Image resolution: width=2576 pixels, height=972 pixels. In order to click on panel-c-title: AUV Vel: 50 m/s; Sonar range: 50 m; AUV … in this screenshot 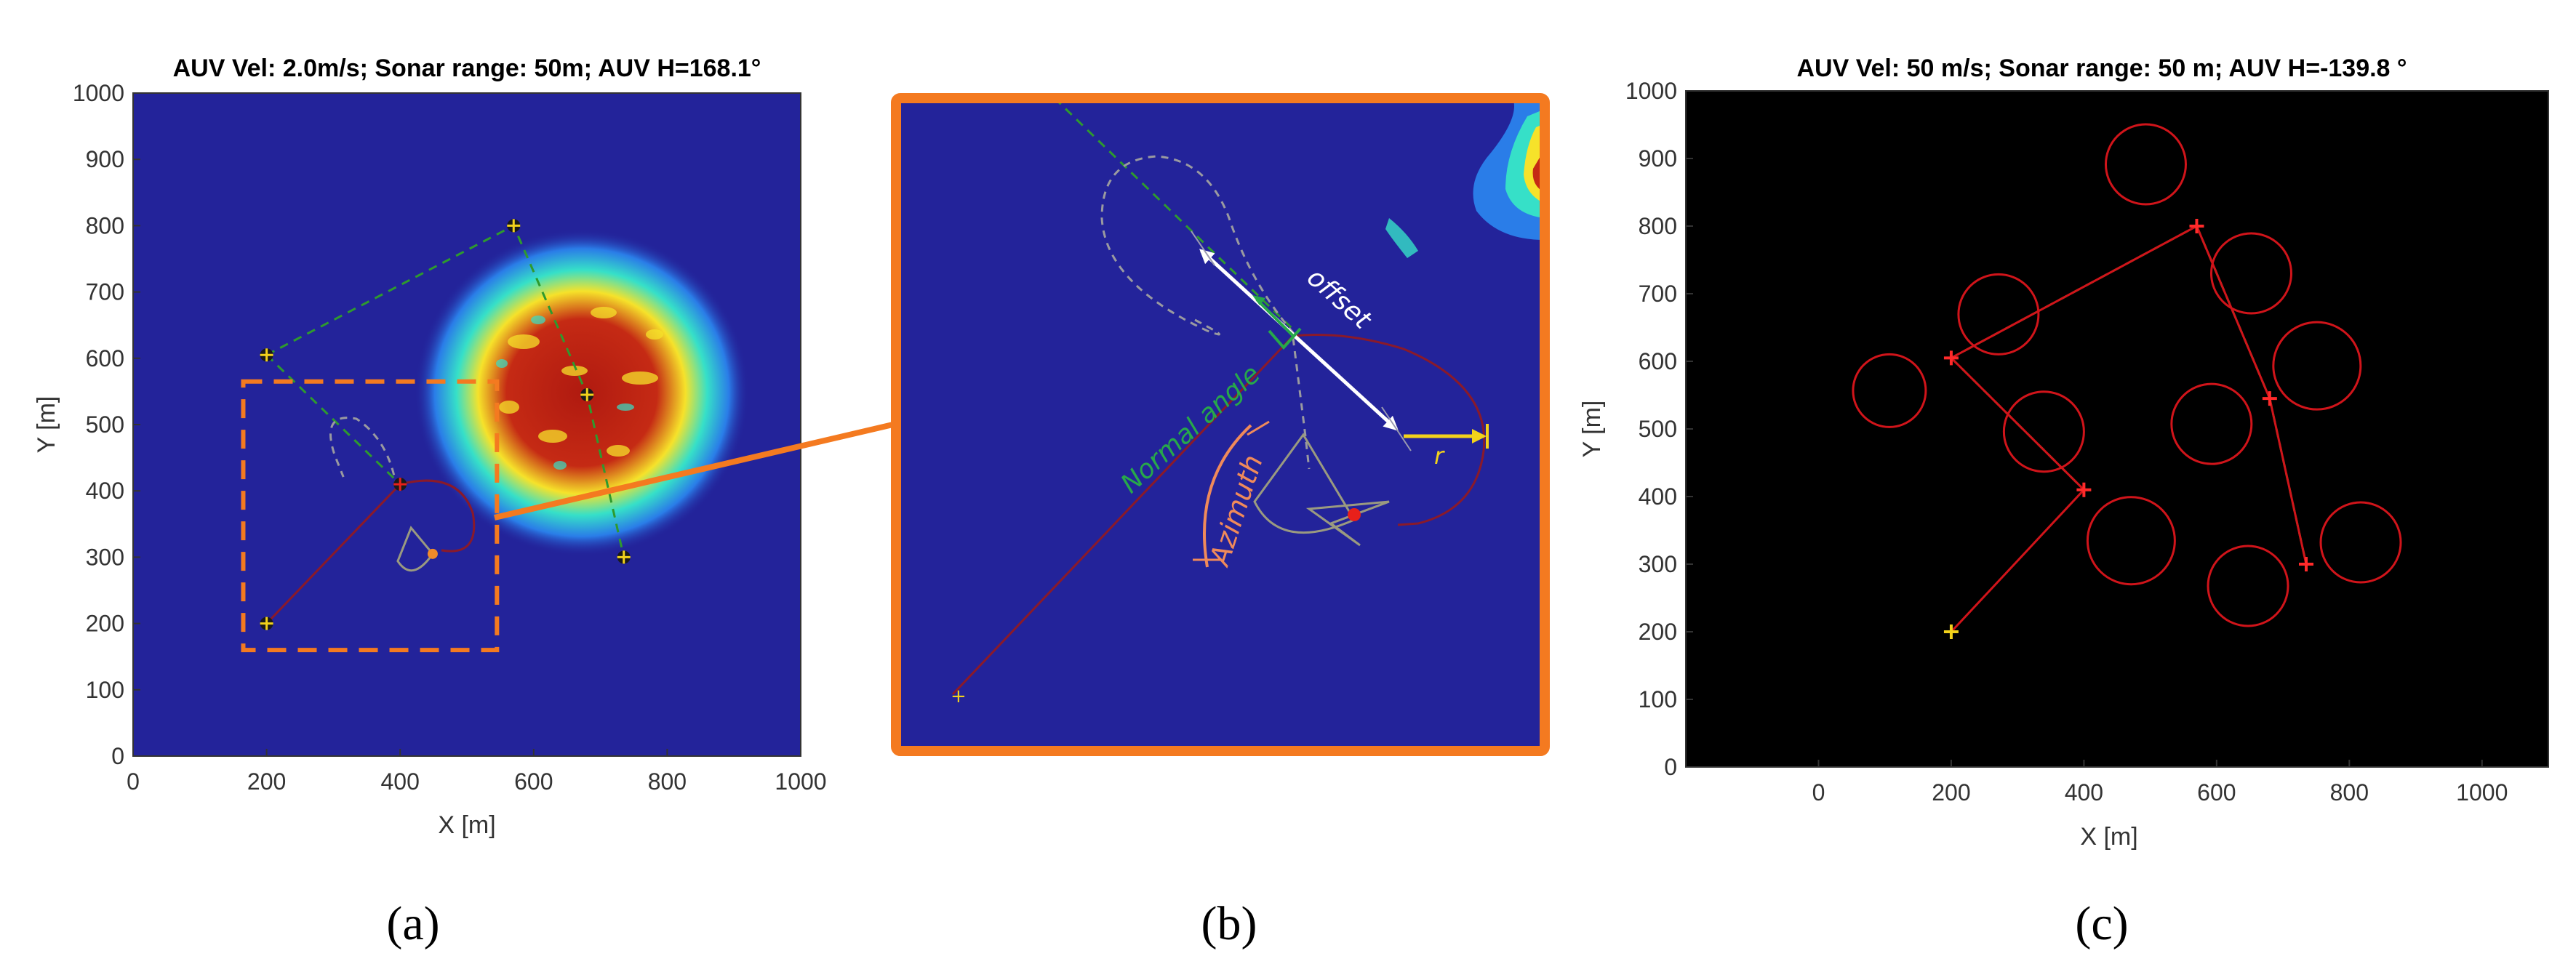, I will do `click(2101, 68)`.